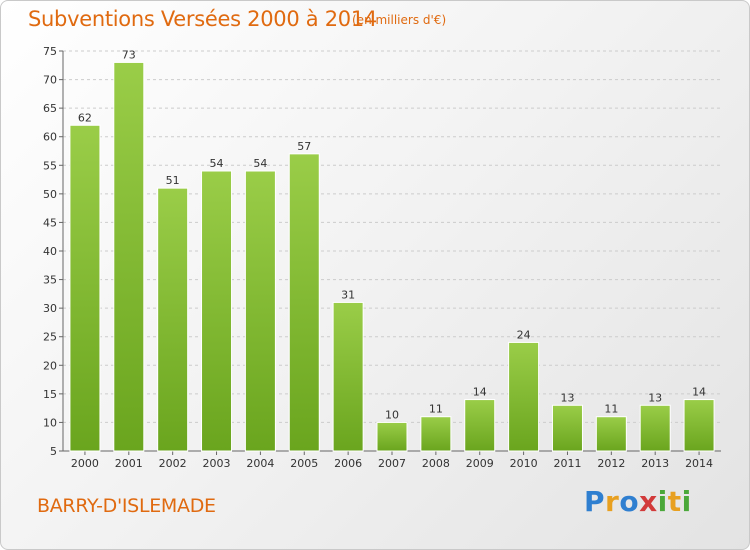 The image size is (750, 550). I want to click on x-tick-label: 2002, so click(173, 463).